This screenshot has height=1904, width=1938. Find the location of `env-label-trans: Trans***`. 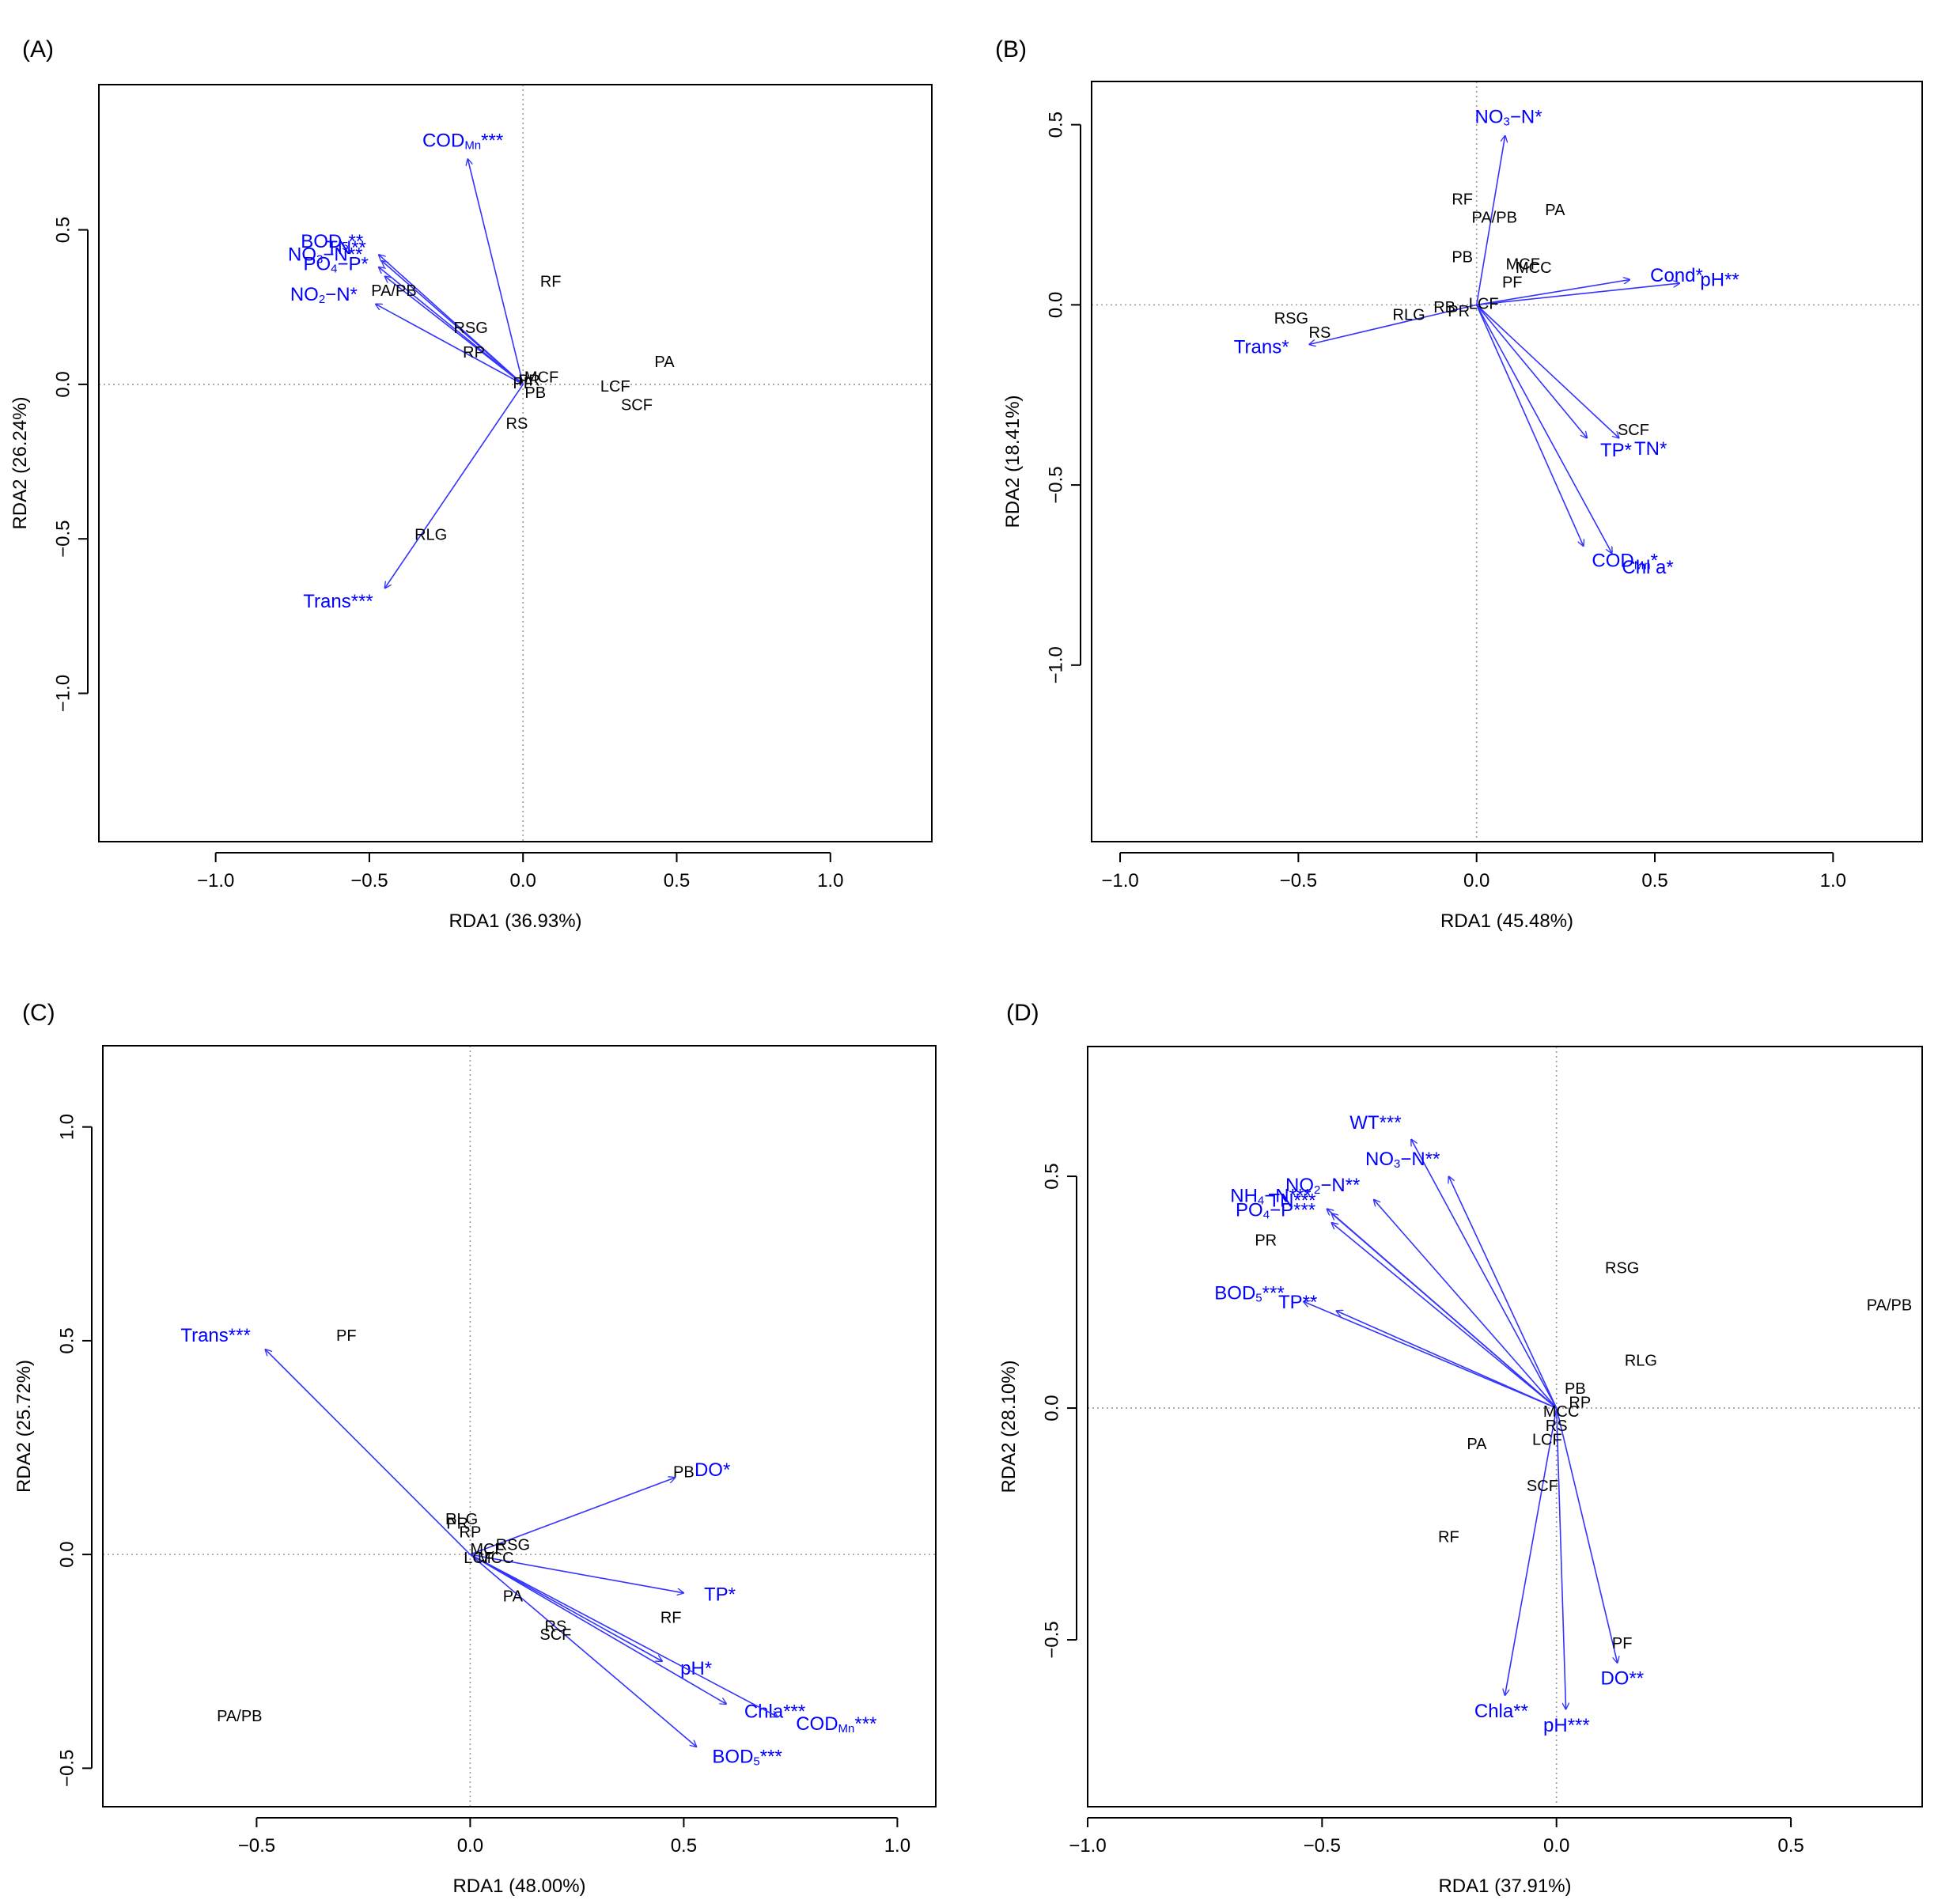

env-label-trans: Trans*** is located at coordinates (216, 1336).